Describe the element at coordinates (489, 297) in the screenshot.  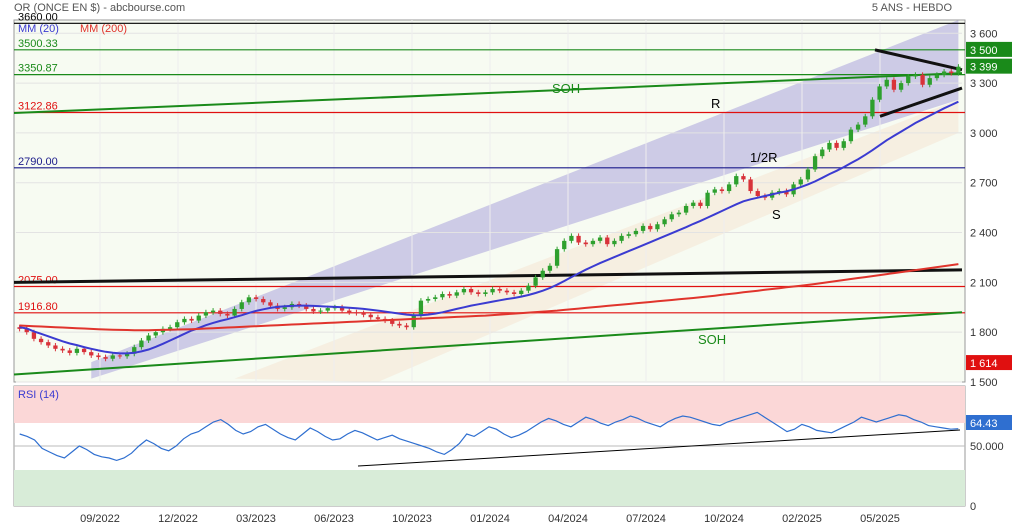
I see `ma200-line` at that location.